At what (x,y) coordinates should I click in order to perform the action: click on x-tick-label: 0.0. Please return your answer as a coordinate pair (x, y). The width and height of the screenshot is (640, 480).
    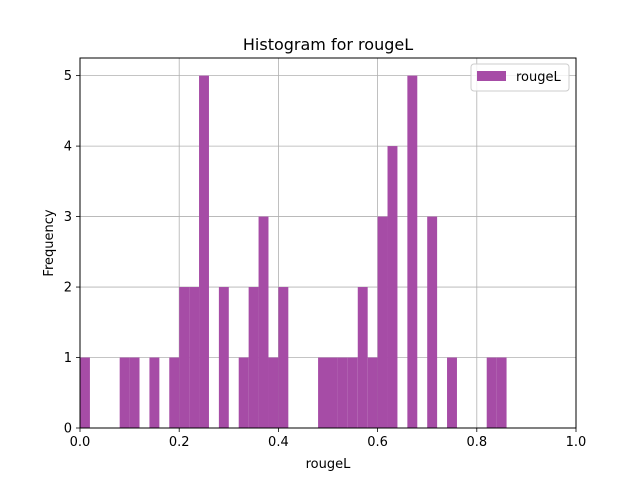
    Looking at the image, I should click on (80, 442).